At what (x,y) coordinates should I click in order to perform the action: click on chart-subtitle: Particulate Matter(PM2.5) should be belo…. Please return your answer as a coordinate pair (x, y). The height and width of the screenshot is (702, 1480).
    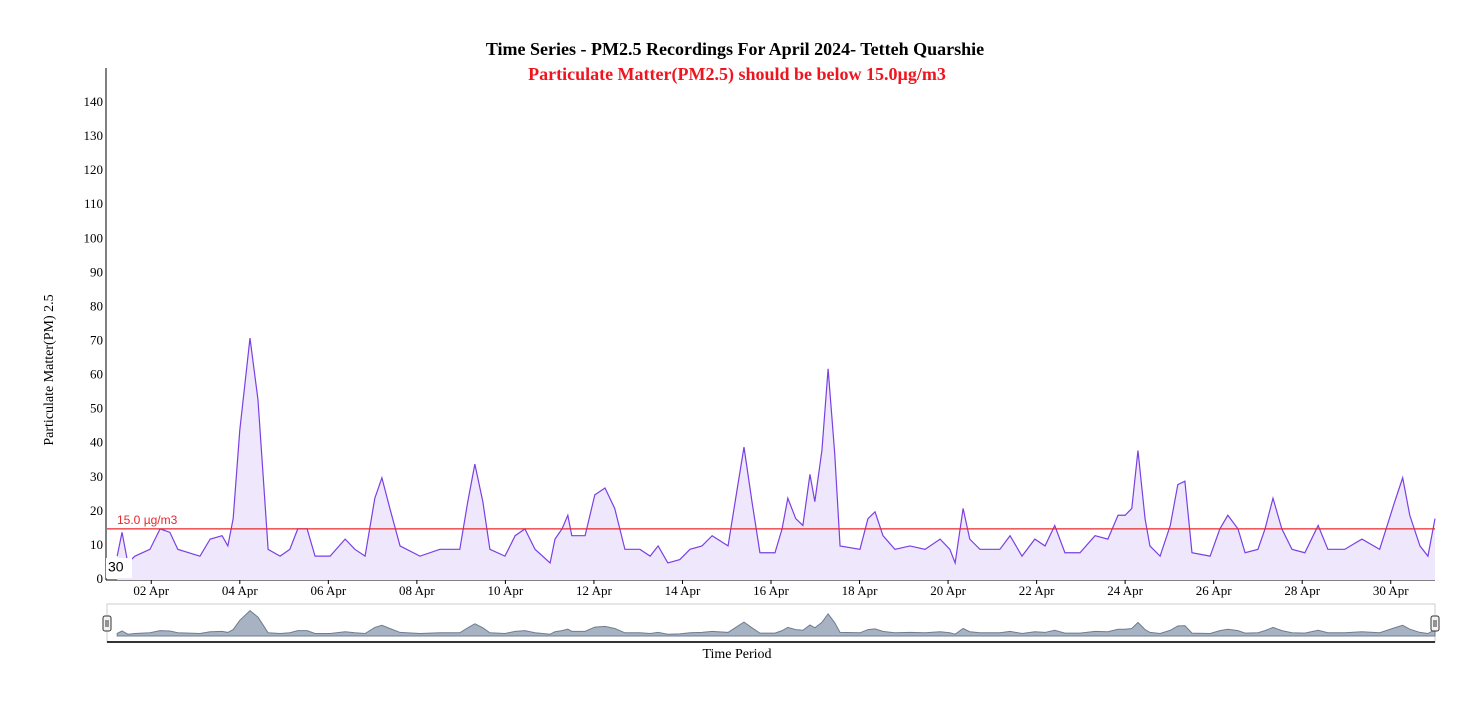
    Looking at the image, I should click on (737, 74).